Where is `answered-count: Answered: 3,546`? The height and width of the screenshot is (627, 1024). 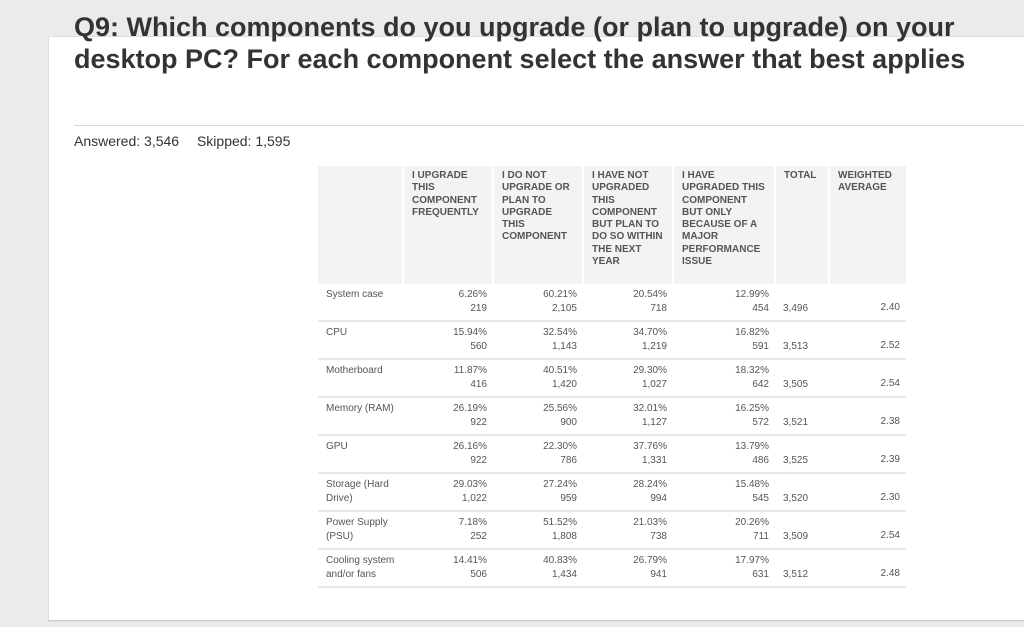 answered-count: Answered: 3,546 is located at coordinates (127, 141).